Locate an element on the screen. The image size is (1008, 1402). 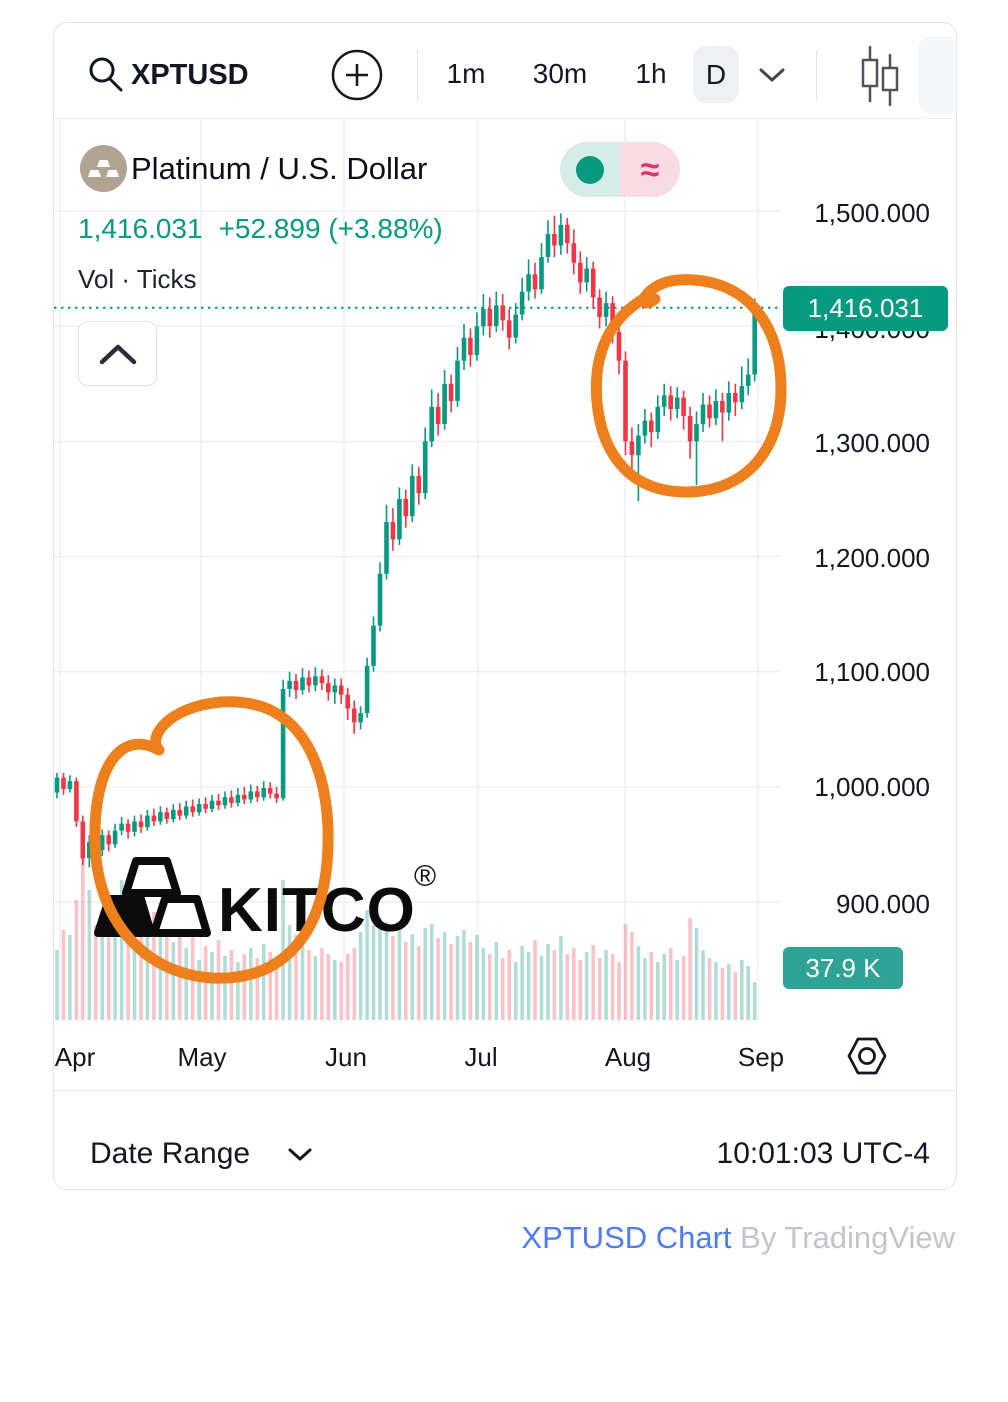
price-tick-900: 900.000 is located at coordinates (883, 904).